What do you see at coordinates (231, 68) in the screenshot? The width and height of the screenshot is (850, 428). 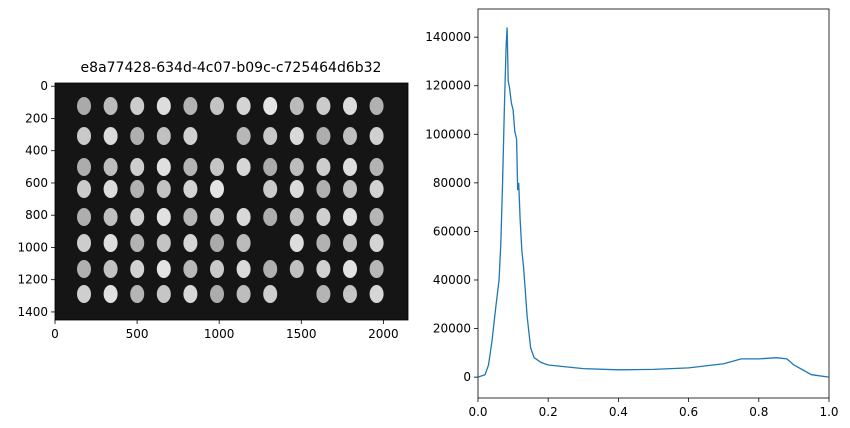 I see `chart-title: e8a77428-634d-4c07-b09c-c725464d6b32` at bounding box center [231, 68].